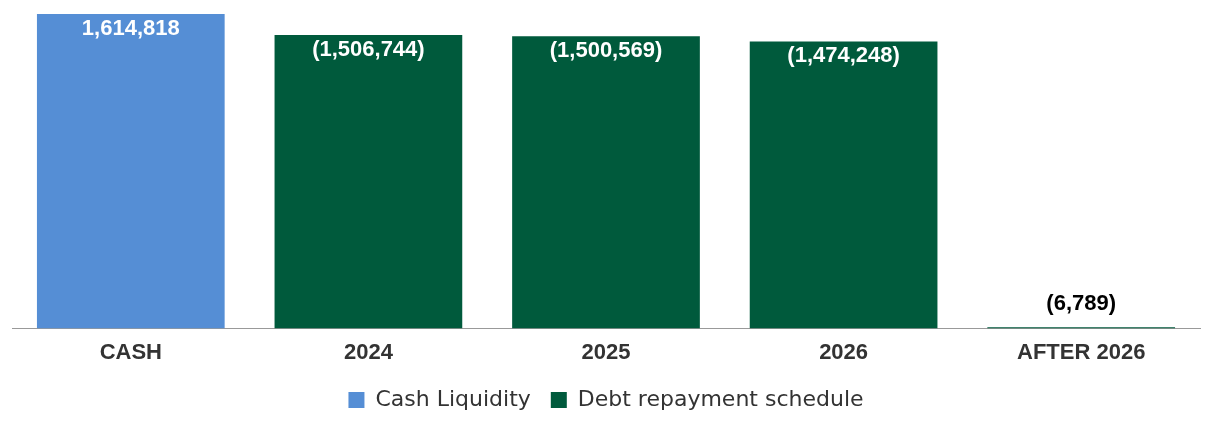  What do you see at coordinates (130, 28) in the screenshot?
I see `data-label: 1,614,818` at bounding box center [130, 28].